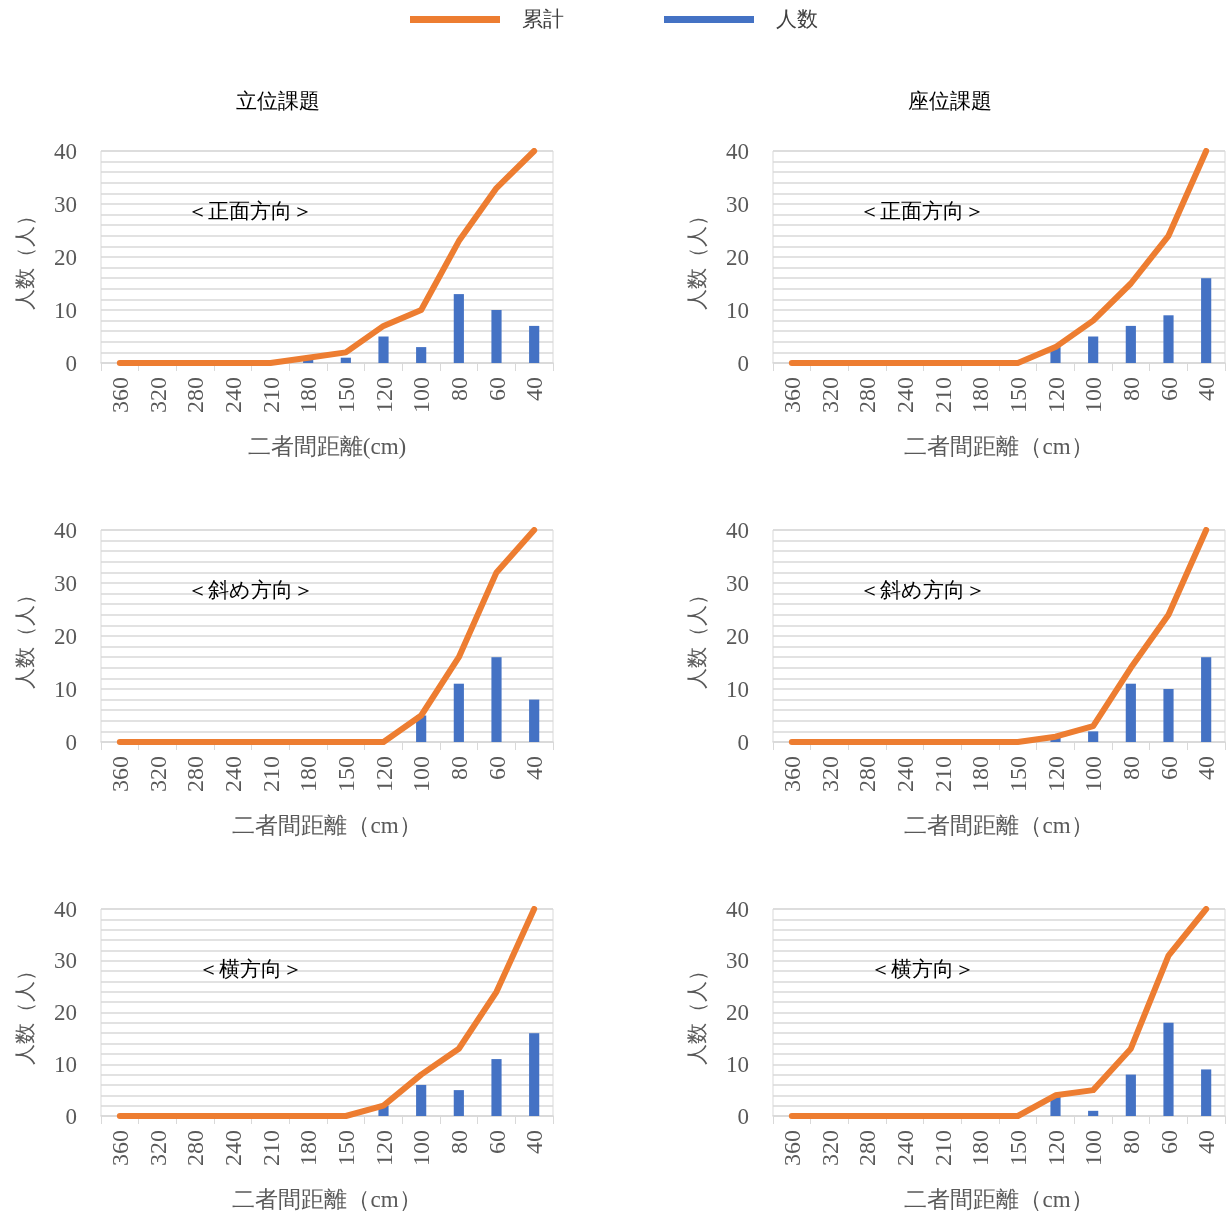  Describe the element at coordinates (542, 19) in the screenshot. I see `legend-label: 累計` at that location.